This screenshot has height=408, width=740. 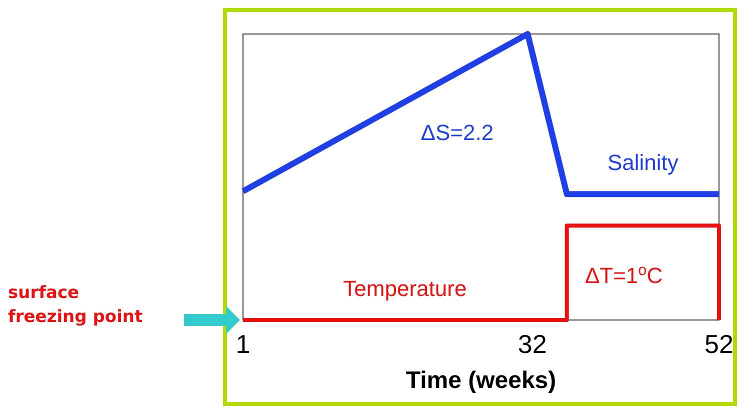 I want to click on annotation: ΔS=2.2, so click(x=457, y=132).